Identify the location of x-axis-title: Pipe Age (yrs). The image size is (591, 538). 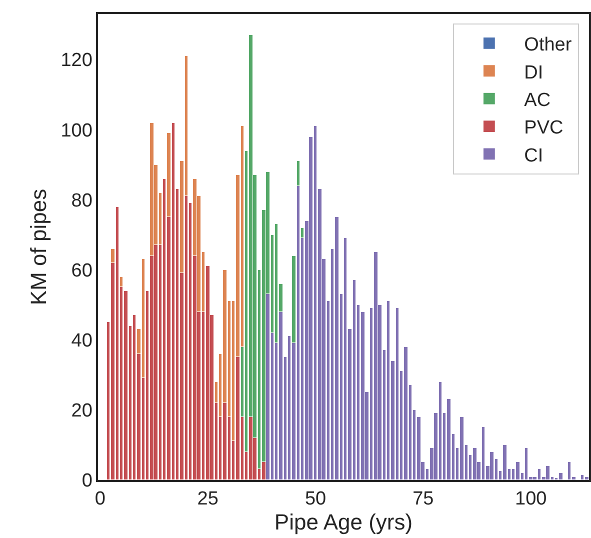
(343, 522).